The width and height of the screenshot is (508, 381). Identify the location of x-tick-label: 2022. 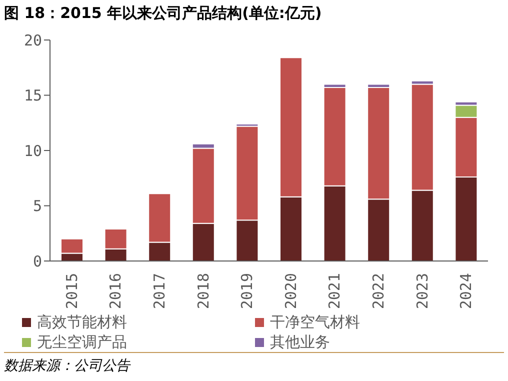
(379, 291).